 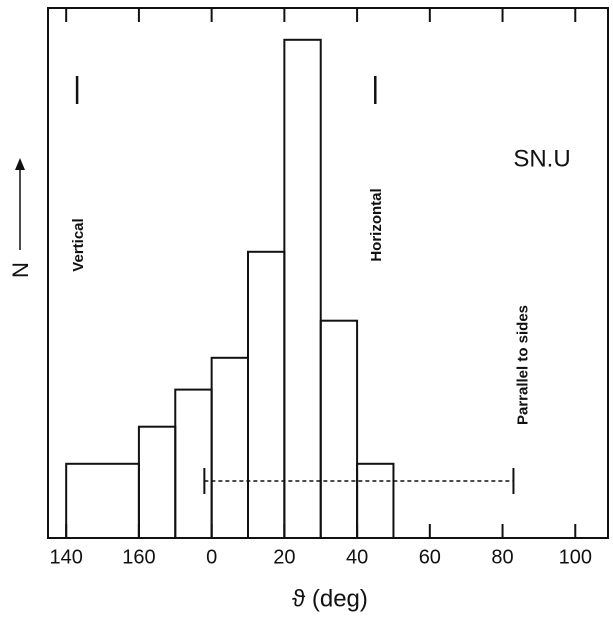 What do you see at coordinates (138, 557) in the screenshot?
I see `x-tick-label: 160` at bounding box center [138, 557].